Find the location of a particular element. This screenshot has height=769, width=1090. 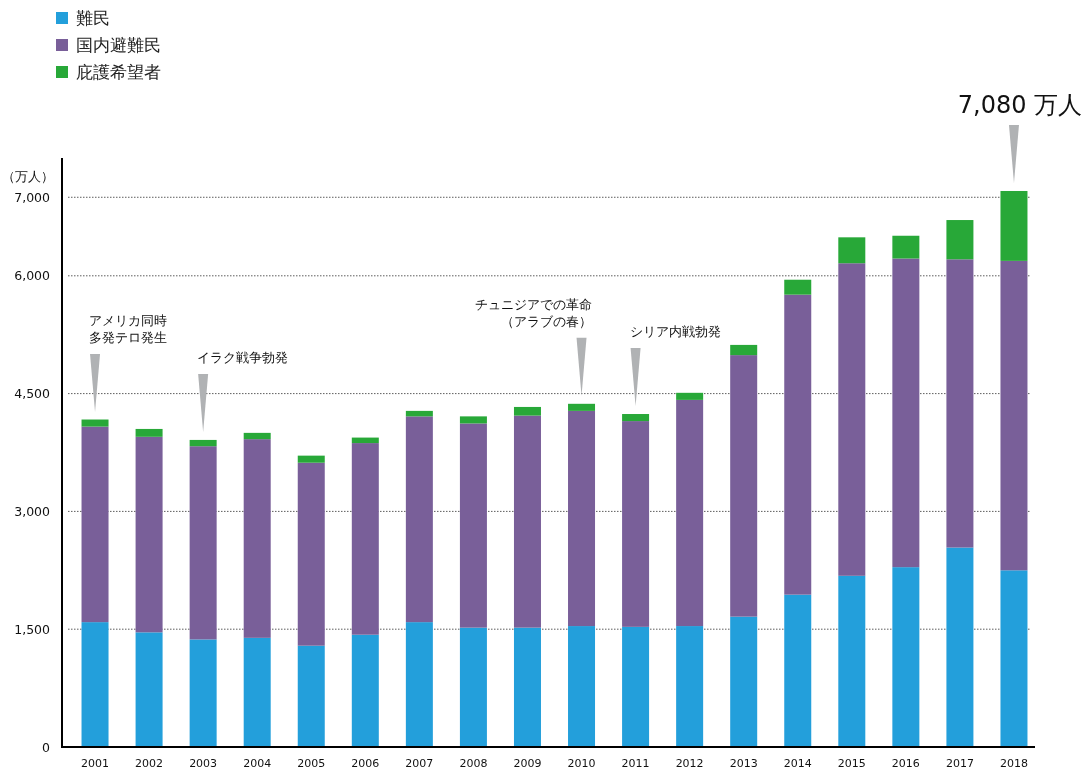

y-tick-label: 3,000 is located at coordinates (32, 511).